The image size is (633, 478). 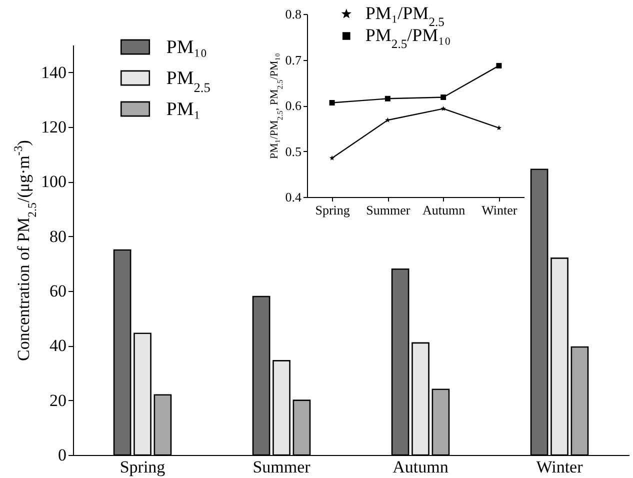 What do you see at coordinates (58, 346) in the screenshot?
I see `y-tick-label: 40` at bounding box center [58, 346].